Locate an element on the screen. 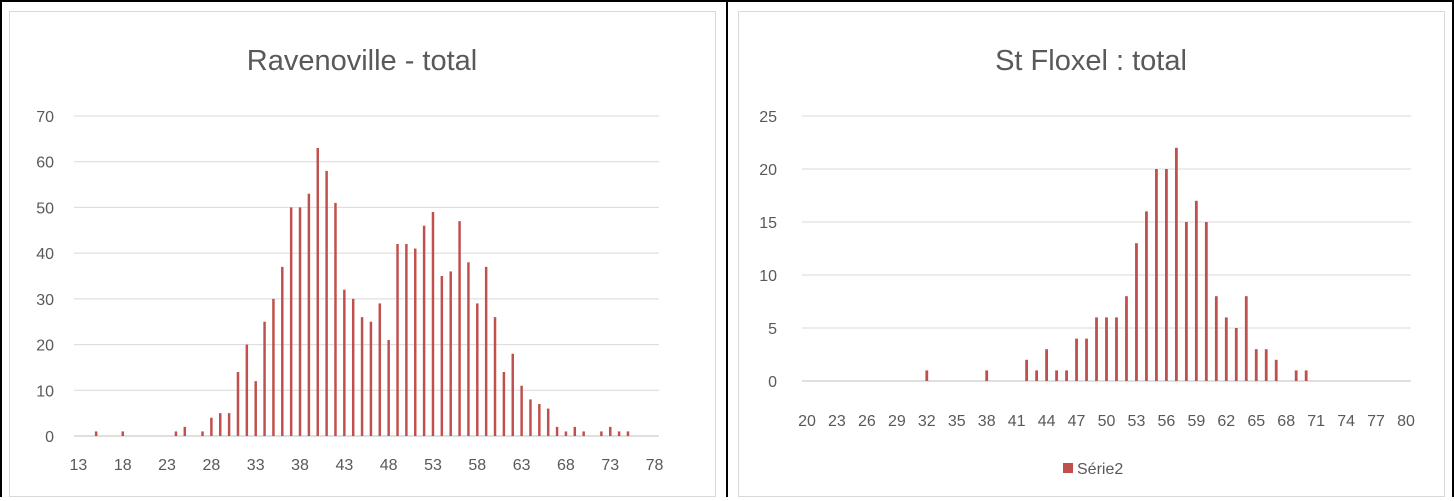  legend-swatch is located at coordinates (1068, 468).